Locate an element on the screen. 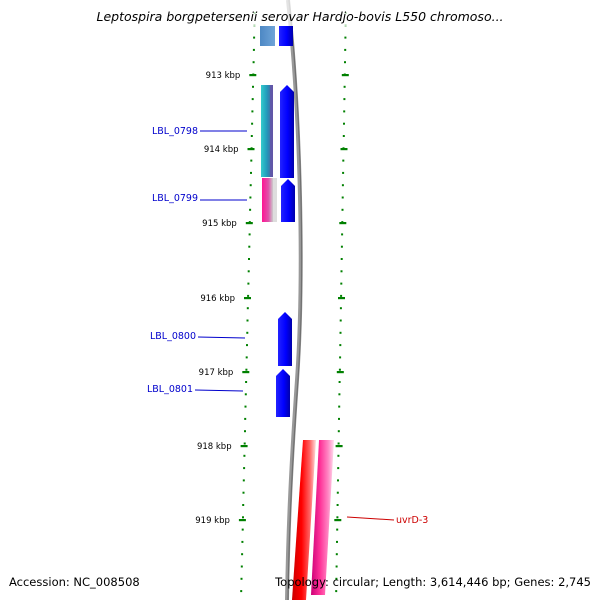  title-band is located at coordinates (300, 13).